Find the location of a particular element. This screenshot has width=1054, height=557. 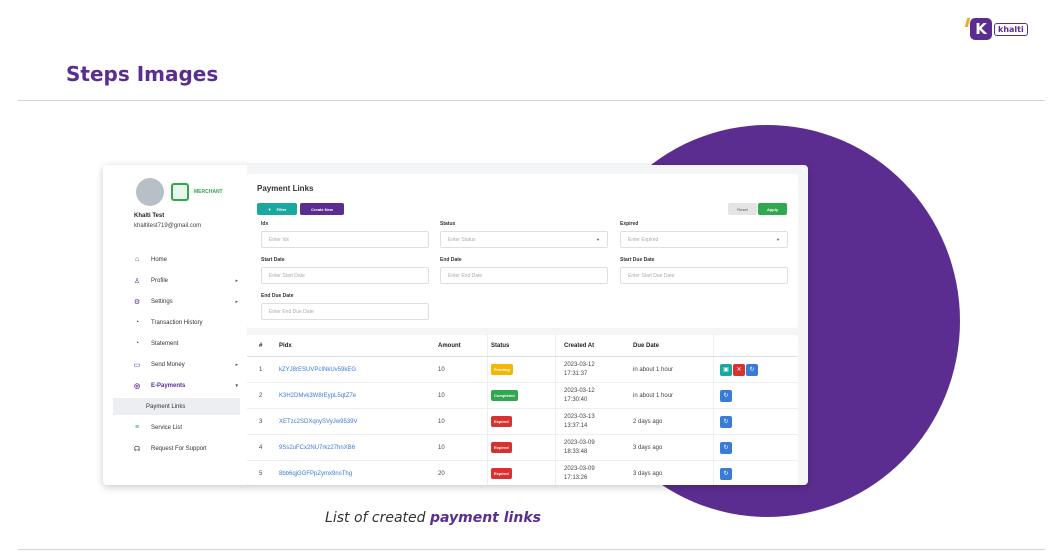

clock-icon: ◔ is located at coordinates (137, 322).